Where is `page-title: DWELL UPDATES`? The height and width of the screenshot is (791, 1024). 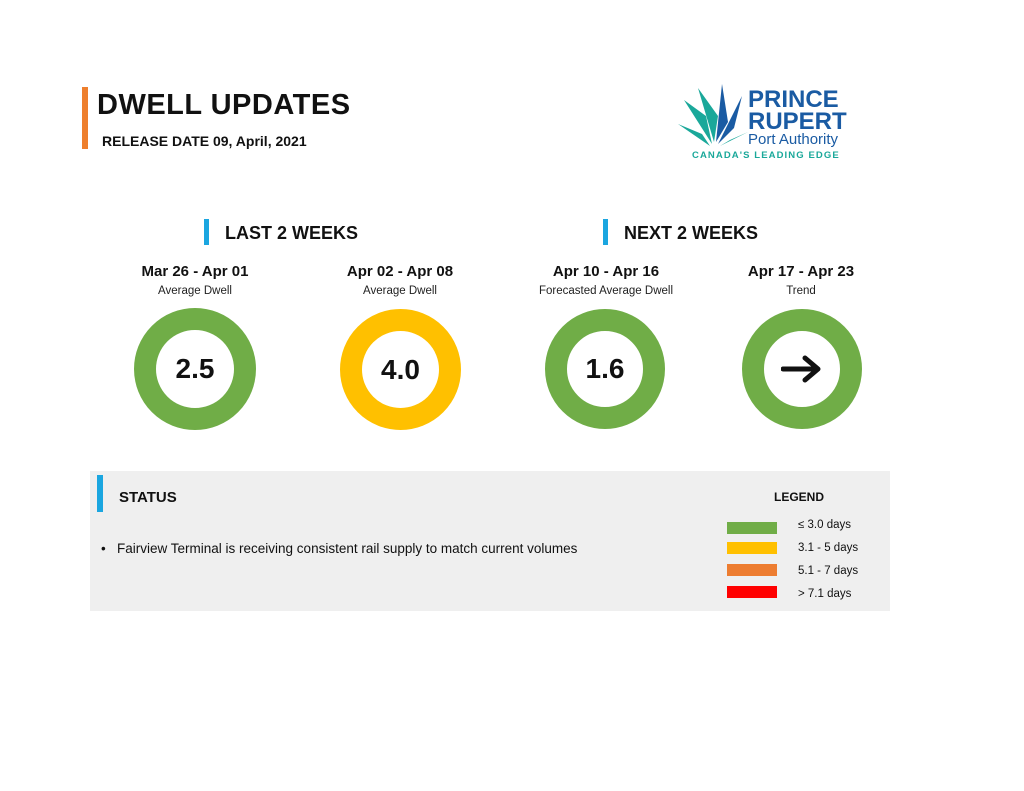
page-title: DWELL UPDATES is located at coordinates (224, 105).